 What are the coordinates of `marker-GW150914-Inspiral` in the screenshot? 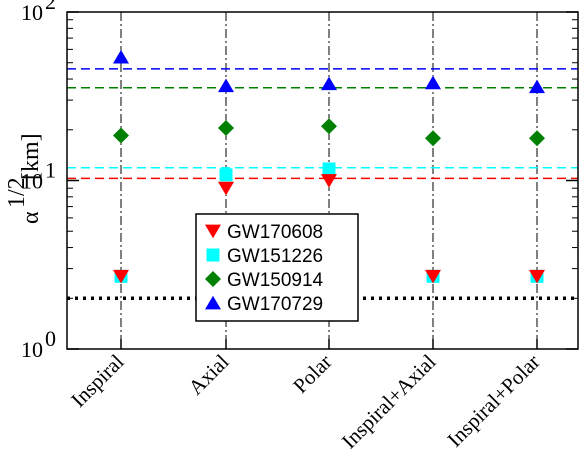 It's located at (121, 135).